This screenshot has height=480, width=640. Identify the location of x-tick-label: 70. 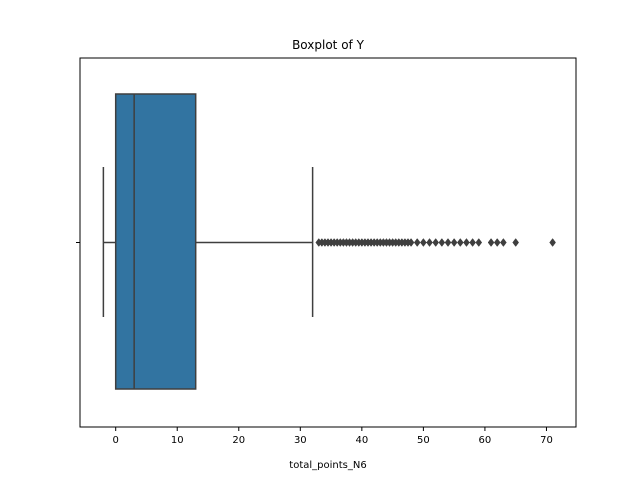
(546, 440).